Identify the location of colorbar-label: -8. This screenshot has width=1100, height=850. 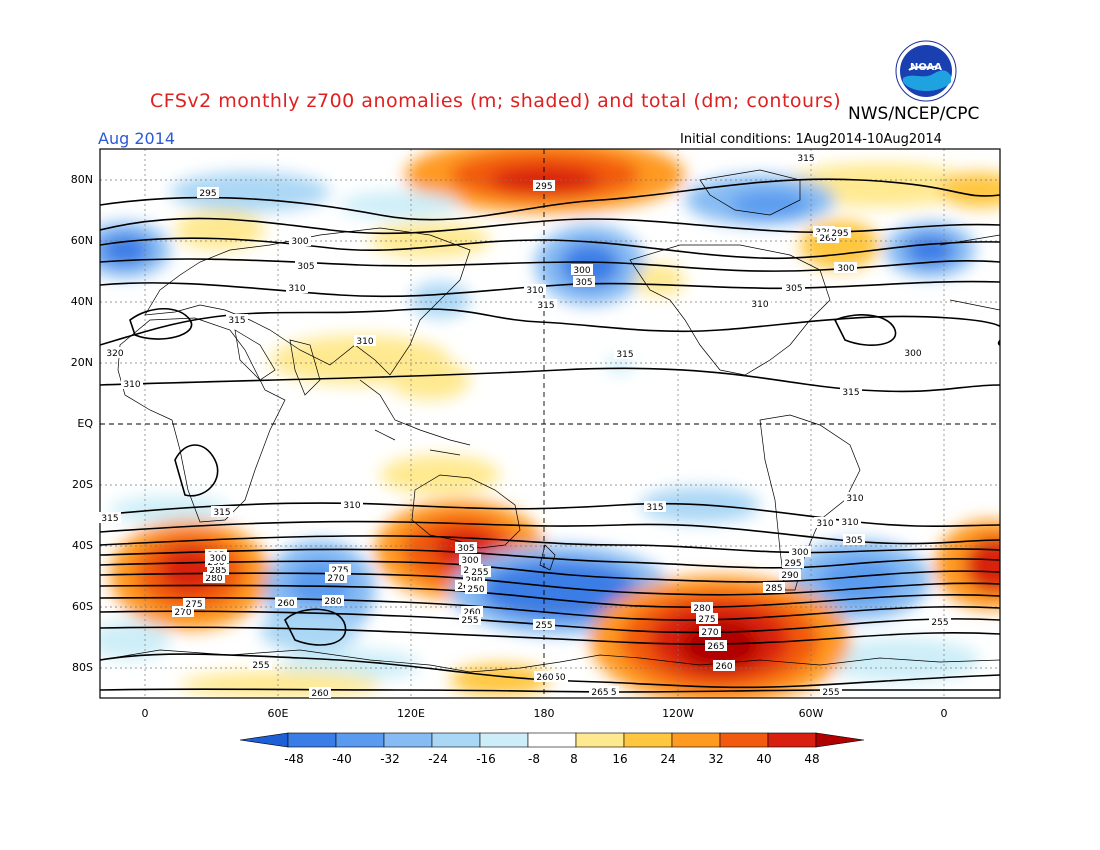
(534, 759).